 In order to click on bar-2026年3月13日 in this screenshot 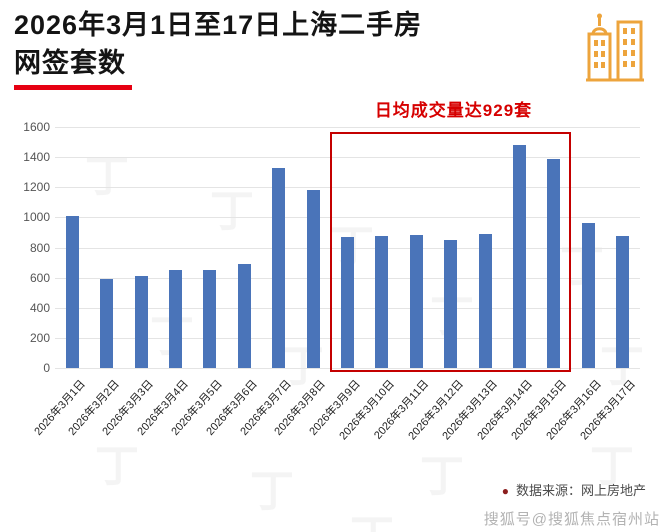, I will do `click(485, 300)`.